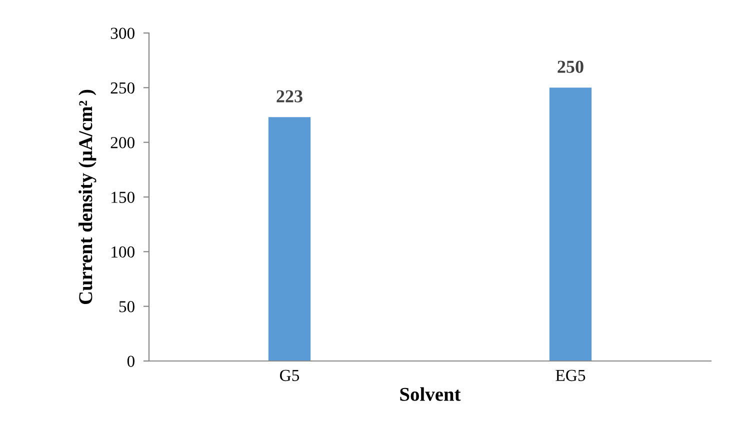 This screenshot has width=730, height=430. Describe the element at coordinates (123, 197) in the screenshot. I see `y-tick-label: 150` at that location.